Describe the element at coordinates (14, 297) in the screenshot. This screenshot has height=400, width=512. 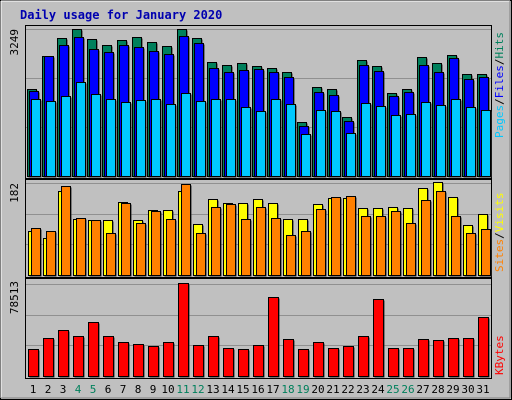
I see `kbytes-ymax-label: 78513` at that location.